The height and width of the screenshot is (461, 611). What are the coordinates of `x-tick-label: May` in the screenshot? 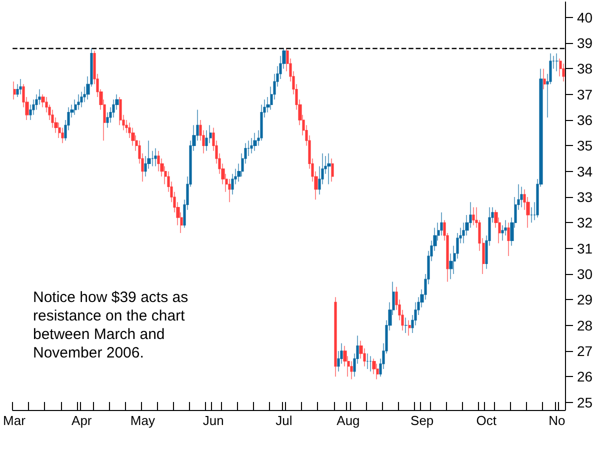 It's located at (143, 420).